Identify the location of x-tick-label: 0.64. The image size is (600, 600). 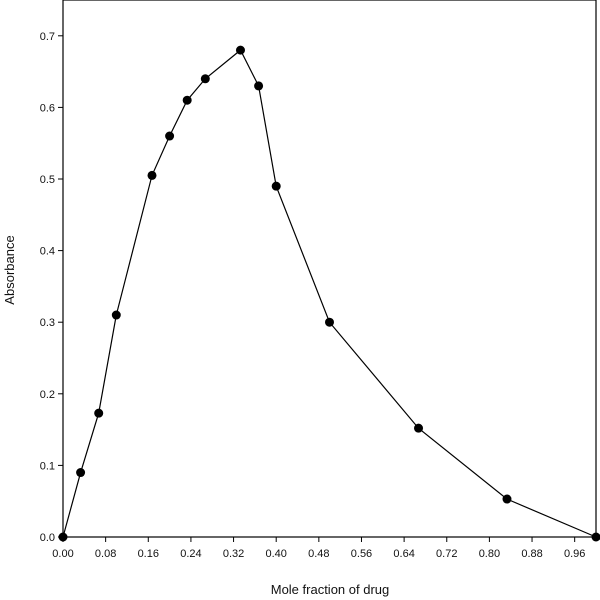
(403, 554).